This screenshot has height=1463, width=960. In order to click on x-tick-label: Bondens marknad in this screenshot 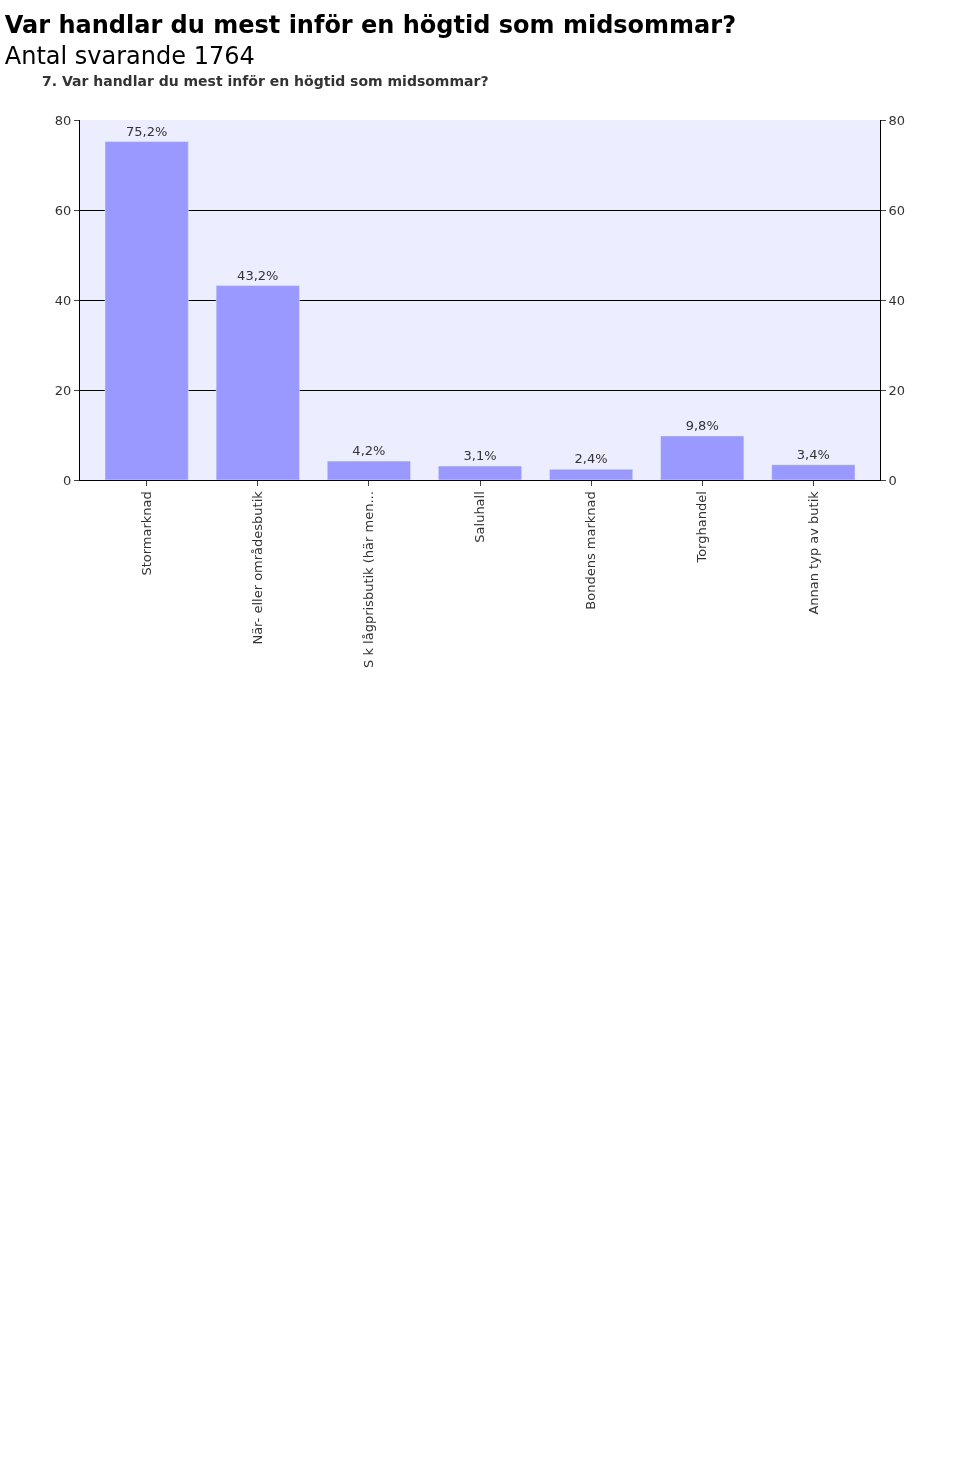, I will do `click(591, 550)`.